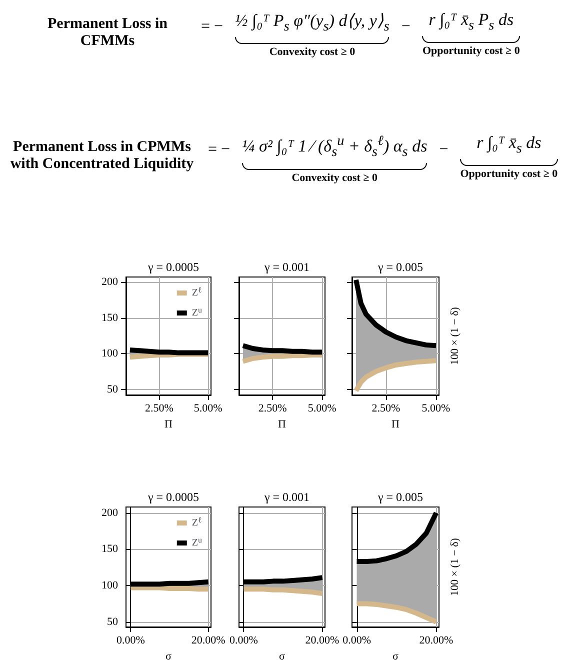 The height and width of the screenshot is (669, 566). What do you see at coordinates (471, 22) in the screenshot?
I see `text: r ∫₀ᵀ x̄$_{s}$ P$_{s}$ ds` at bounding box center [471, 22].